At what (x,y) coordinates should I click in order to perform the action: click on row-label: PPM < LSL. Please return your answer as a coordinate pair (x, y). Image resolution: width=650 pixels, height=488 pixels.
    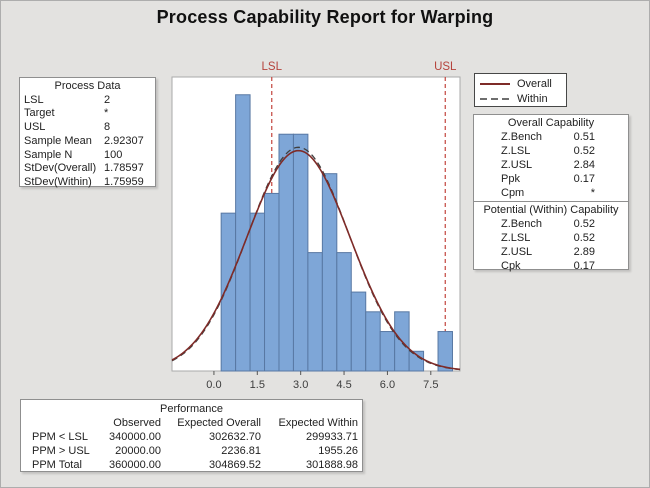
    Looking at the image, I should click on (60, 437).